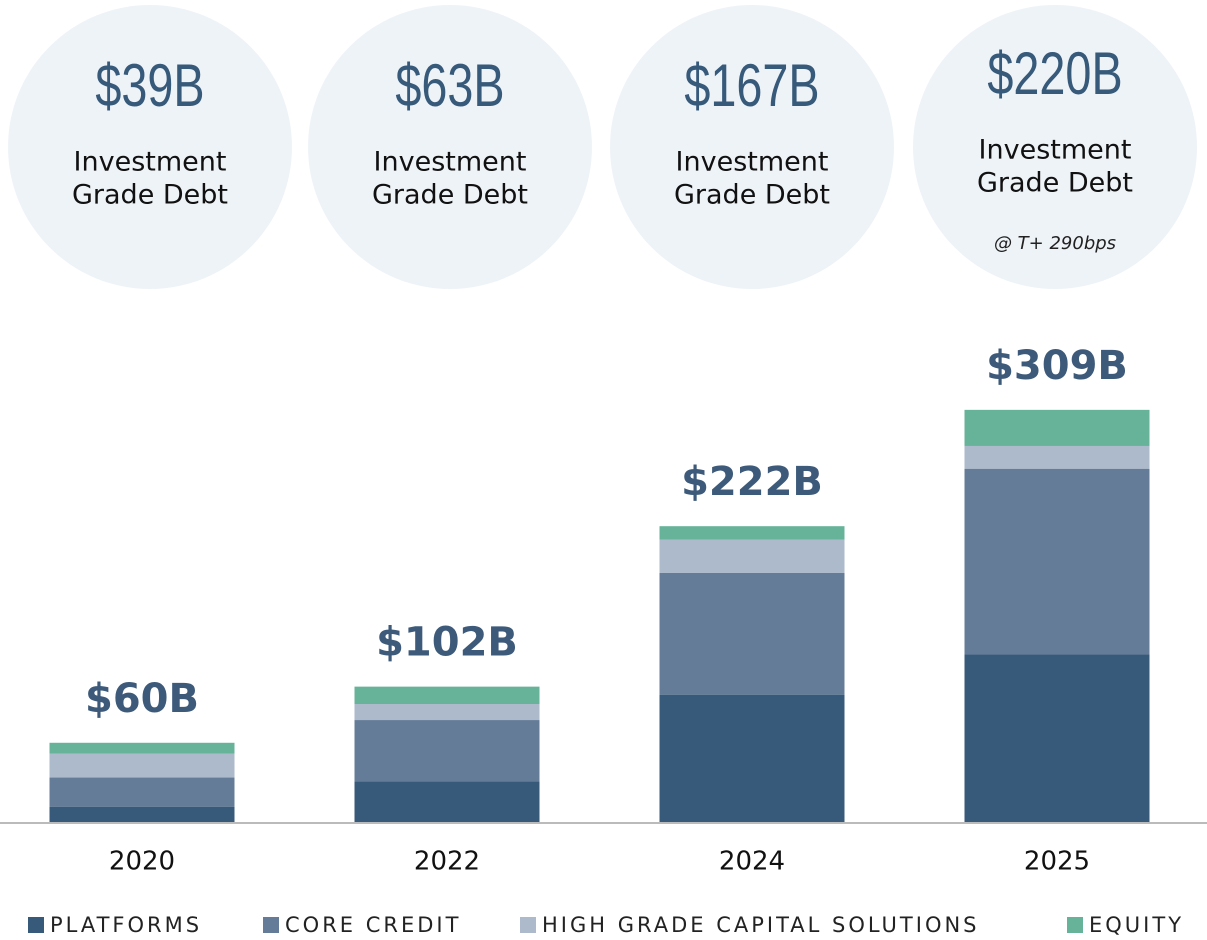 This screenshot has width=1207, height=940. I want to click on highlight-value: $63B, so click(449, 85).